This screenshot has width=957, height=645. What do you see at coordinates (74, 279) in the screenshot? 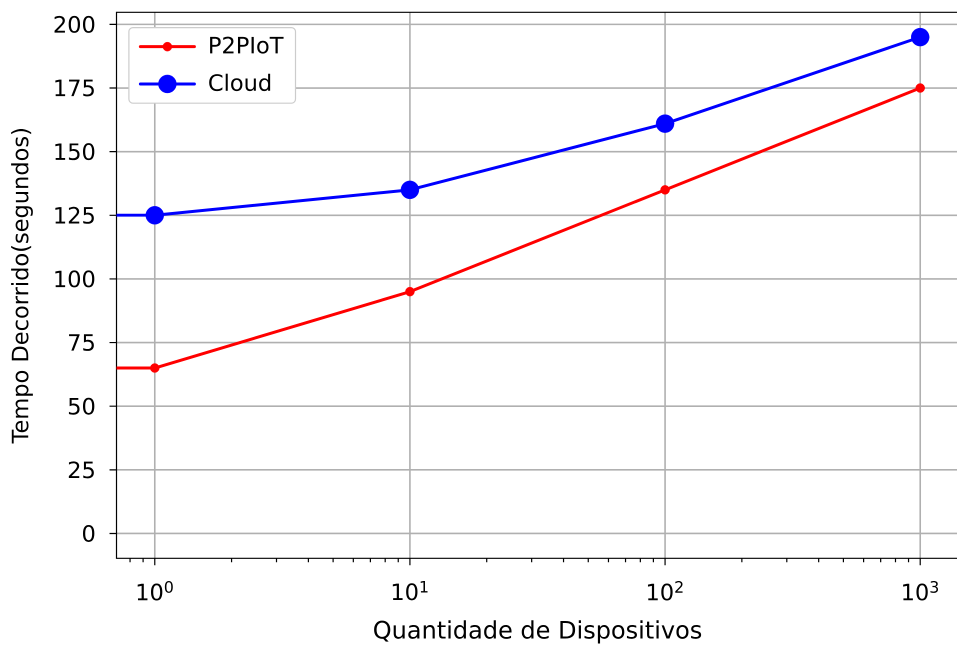
I see `y-tick-label: 100` at bounding box center [74, 279].